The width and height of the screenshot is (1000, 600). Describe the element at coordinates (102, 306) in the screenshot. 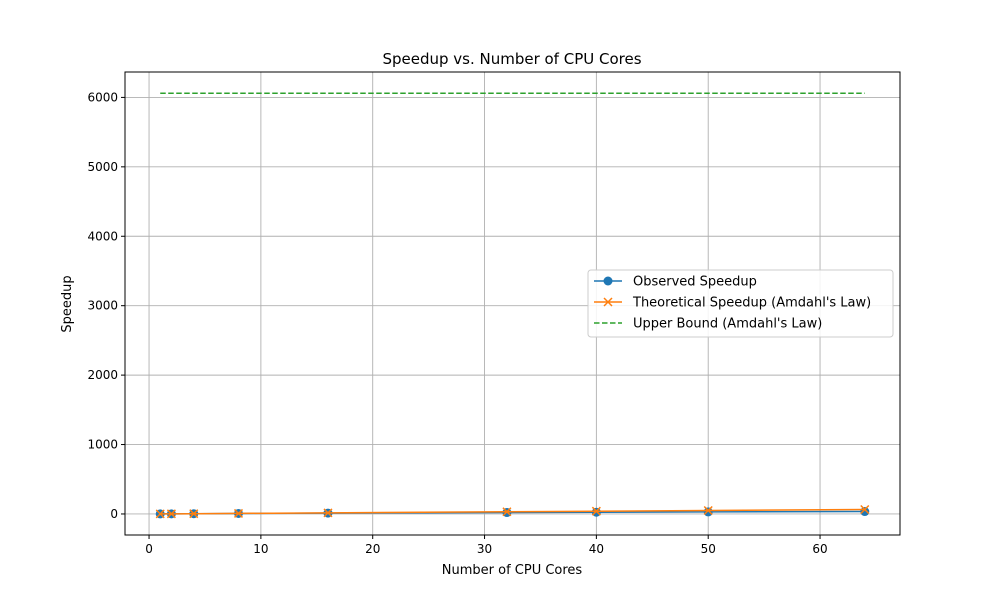

I see `y-tick-label: 3000` at that location.